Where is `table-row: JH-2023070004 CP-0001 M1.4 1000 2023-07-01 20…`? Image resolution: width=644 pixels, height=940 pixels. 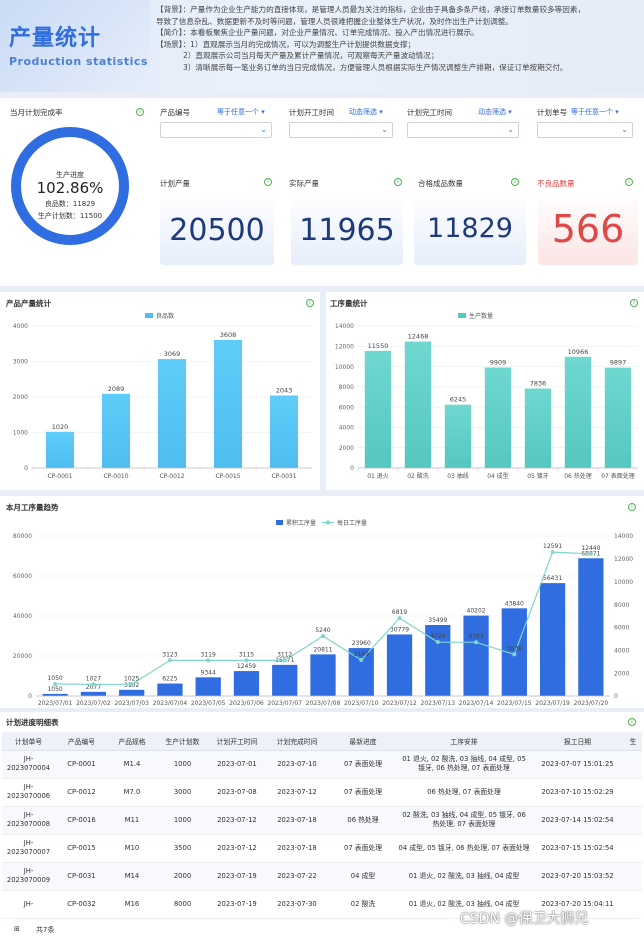 table-row: JH-2023070004 CP-0001 M1.4 1000 2023-07-01 20… is located at coordinates (322, 764).